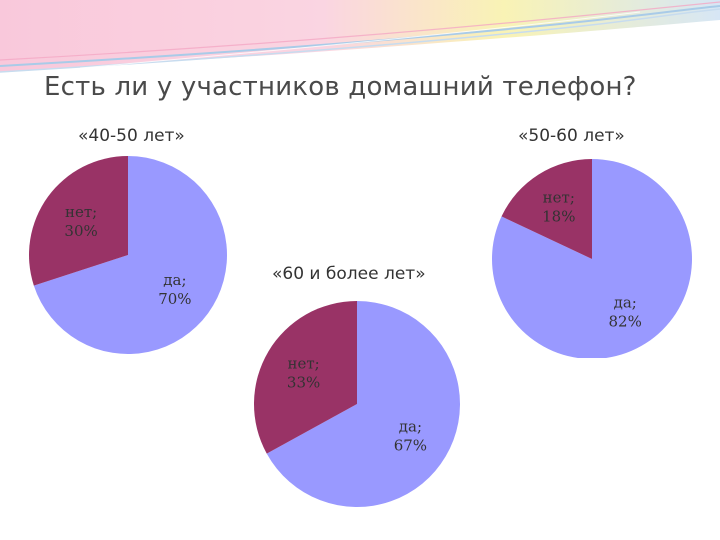 The image size is (720, 540). What do you see at coordinates (571, 136) in the screenshot?
I see `chart-title-50-60: «50-60 лет»` at bounding box center [571, 136].